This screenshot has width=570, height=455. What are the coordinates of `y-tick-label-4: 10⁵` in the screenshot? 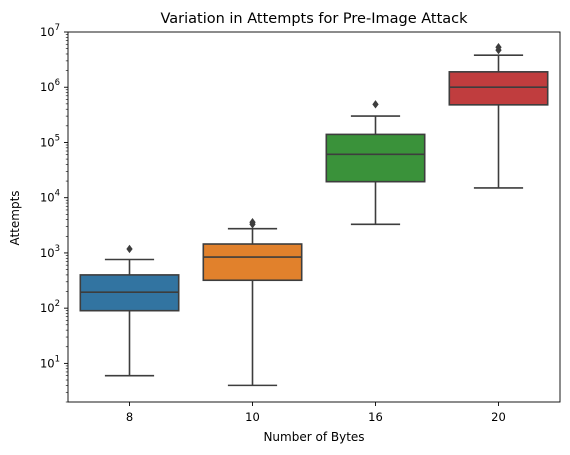 It's located at (50, 141).